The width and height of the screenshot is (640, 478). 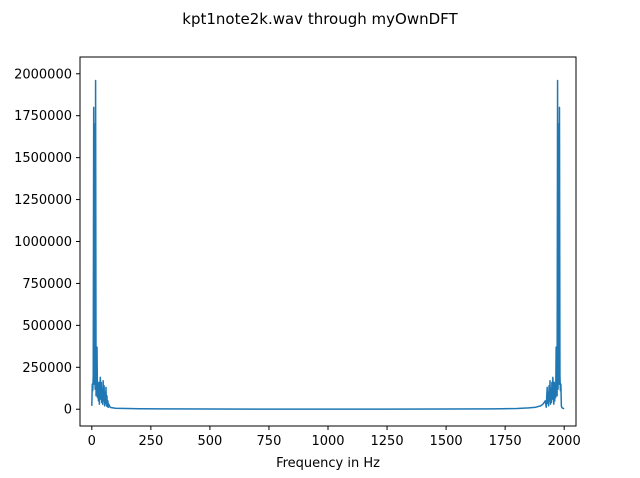 I want to click on x-tick-label: 750, so click(x=269, y=441).